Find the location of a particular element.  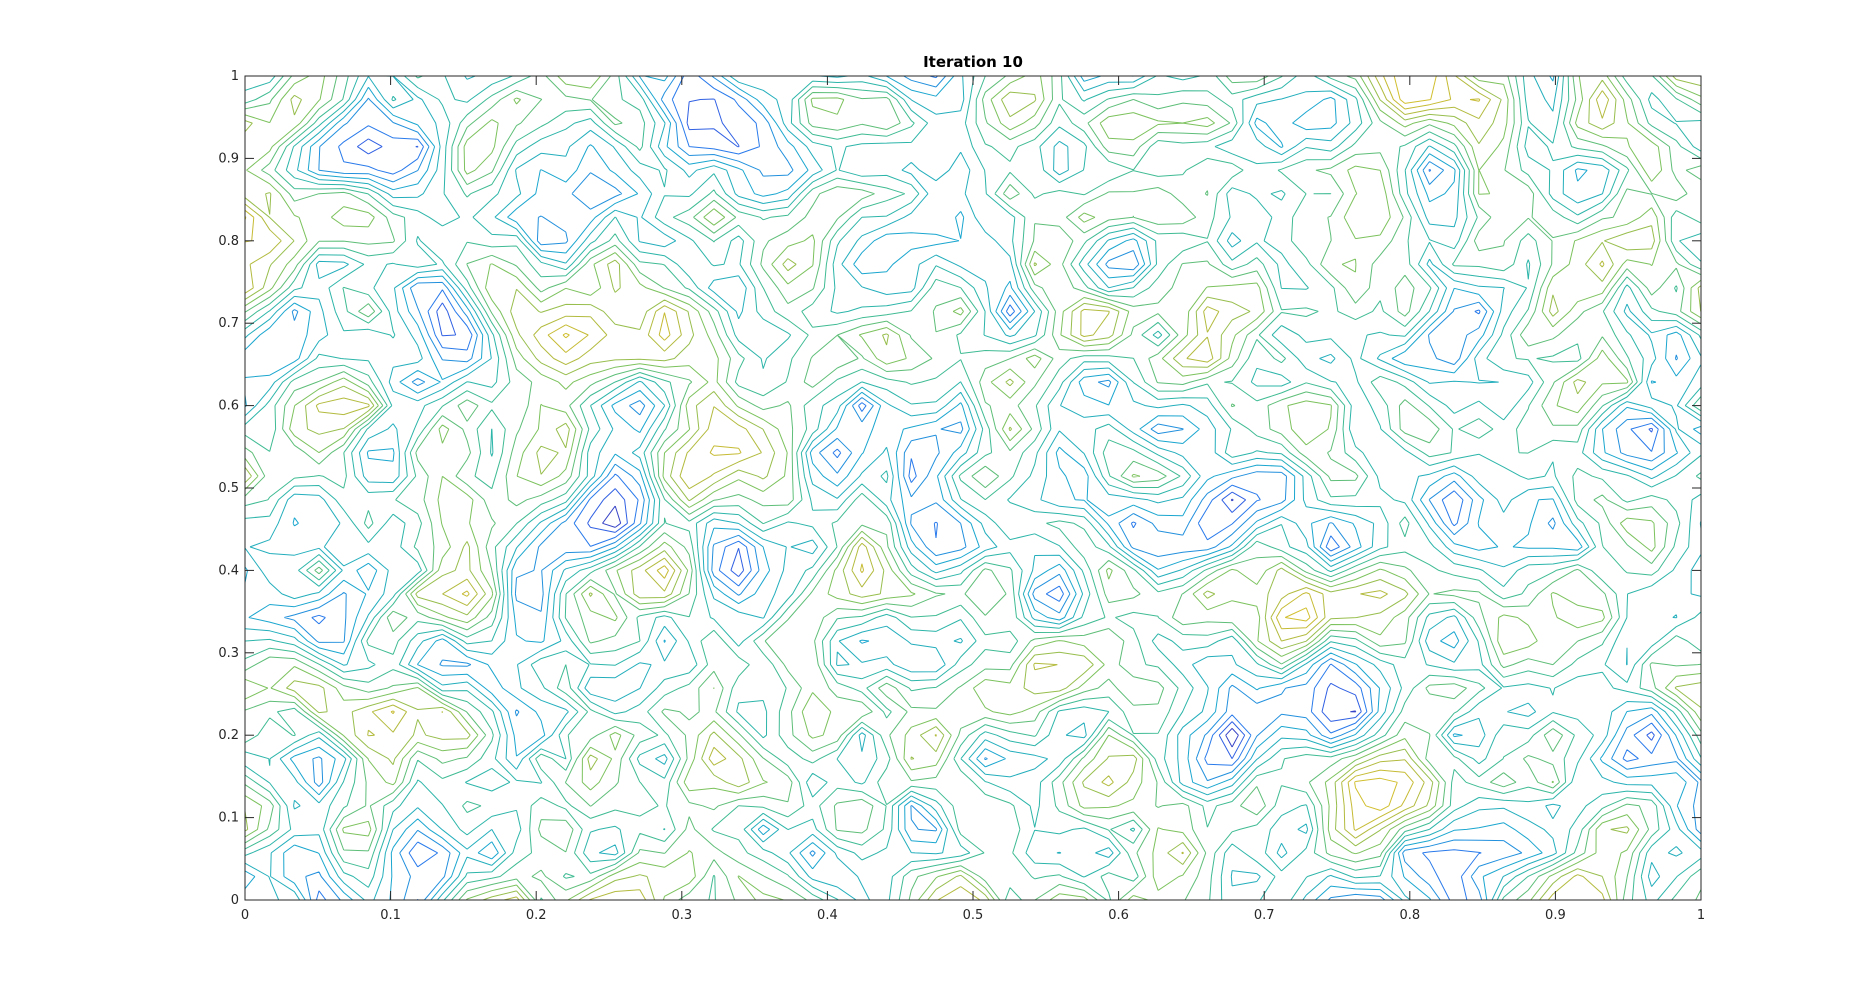

y-tick-label: 0.5 is located at coordinates (228, 488).